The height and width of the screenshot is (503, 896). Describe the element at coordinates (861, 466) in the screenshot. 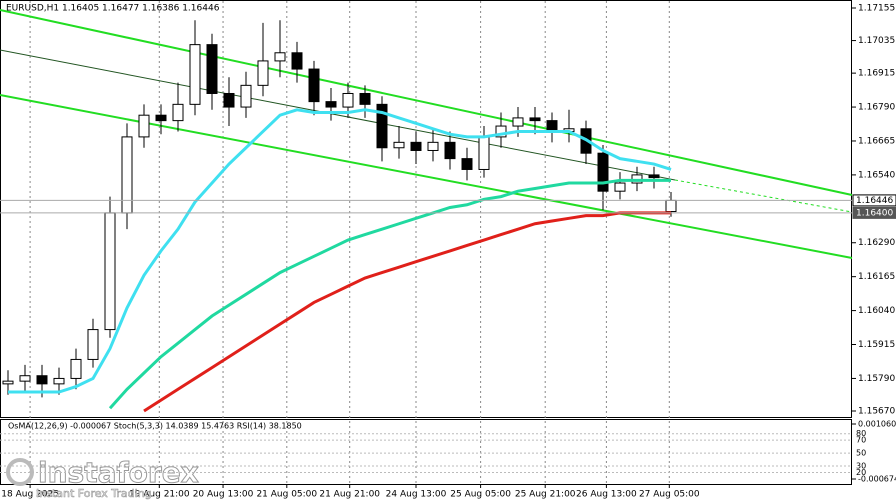

I see `osc-tick-label: 30` at that location.